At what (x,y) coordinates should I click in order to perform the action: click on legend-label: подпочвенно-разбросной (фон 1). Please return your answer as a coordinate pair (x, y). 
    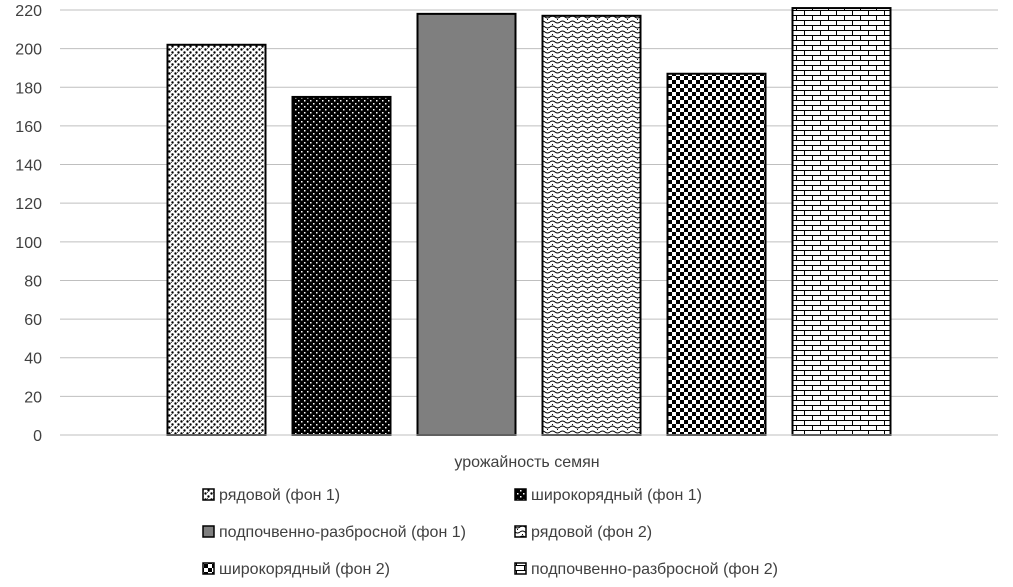
    Looking at the image, I should click on (342, 532).